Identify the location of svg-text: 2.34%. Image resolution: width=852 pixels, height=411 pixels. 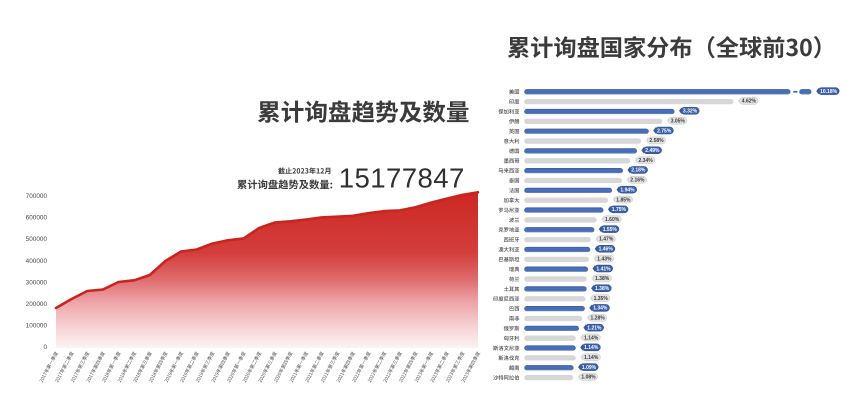
(646, 161).